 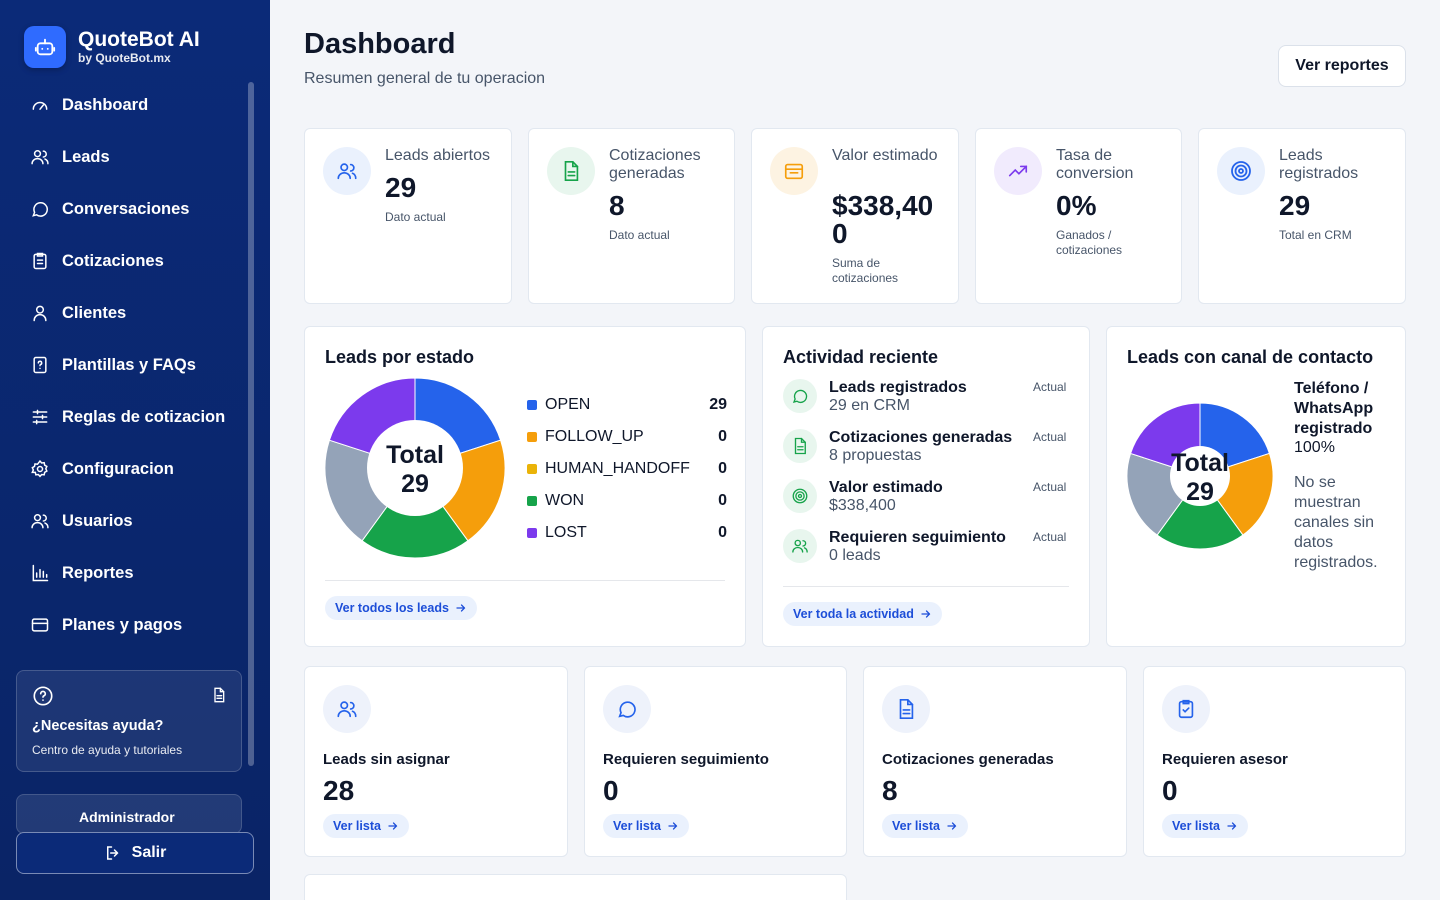 I want to click on leads-estado-donut: Total 29, so click(x=415, y=468).